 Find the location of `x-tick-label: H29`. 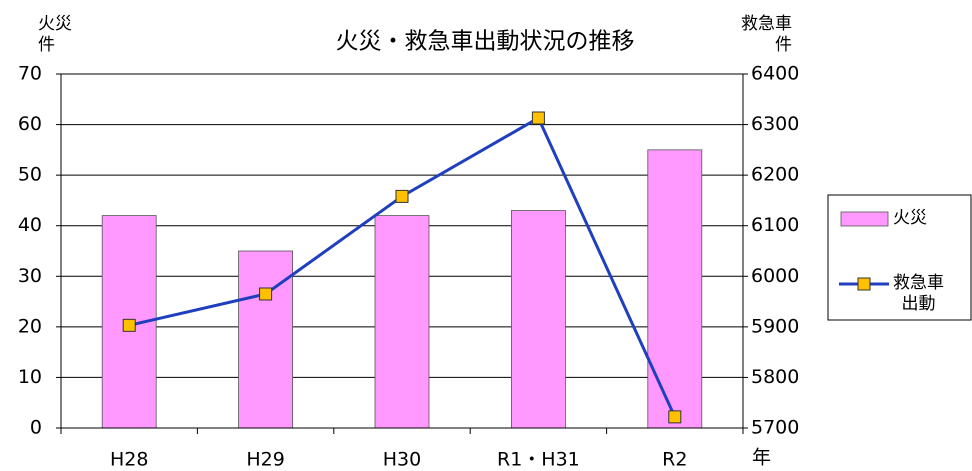

x-tick-label: H29 is located at coordinates (265, 460).